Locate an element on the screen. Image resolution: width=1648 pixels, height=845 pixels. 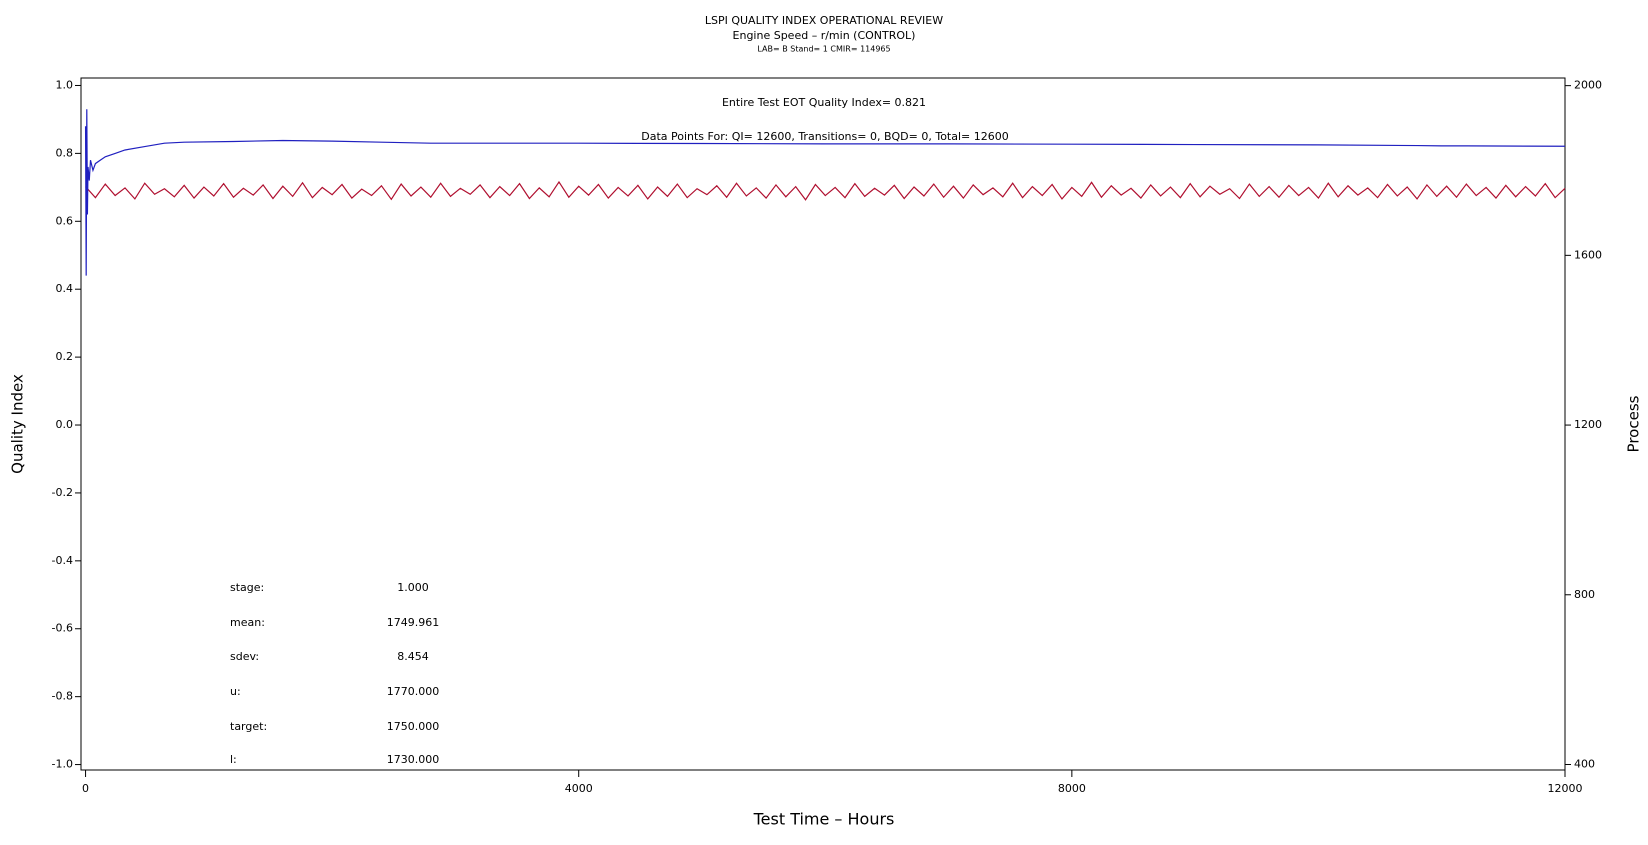
series-line is located at coordinates (825, 190).